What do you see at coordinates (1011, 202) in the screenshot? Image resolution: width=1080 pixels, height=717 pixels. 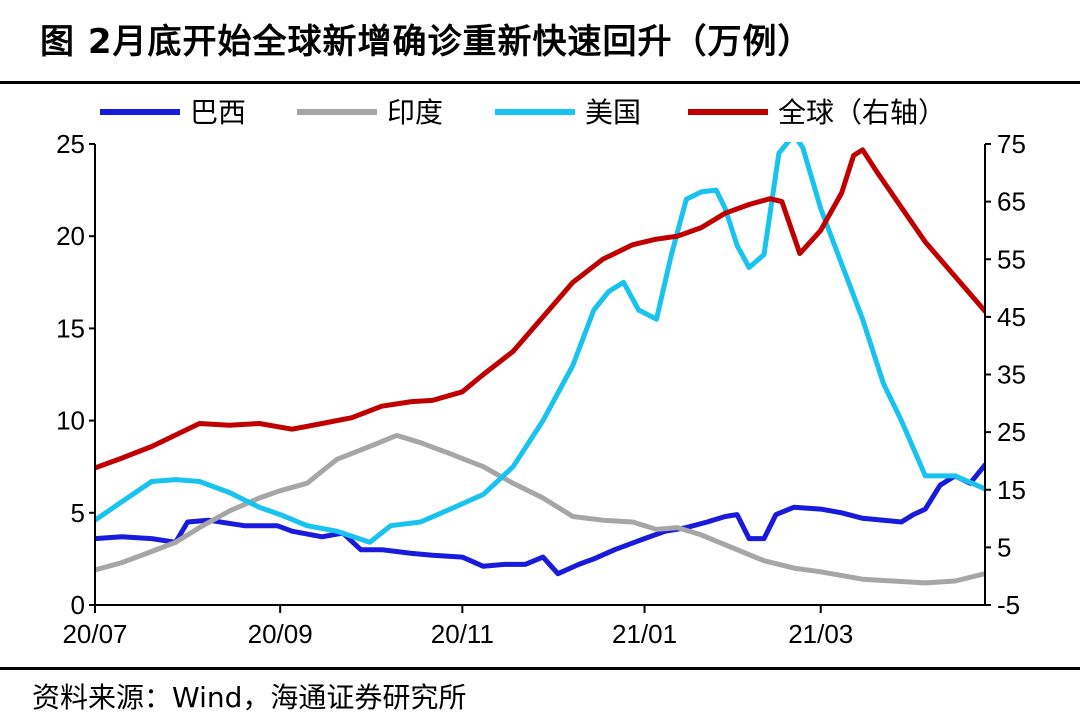 I see `y-right-tick-label: 65` at bounding box center [1011, 202].